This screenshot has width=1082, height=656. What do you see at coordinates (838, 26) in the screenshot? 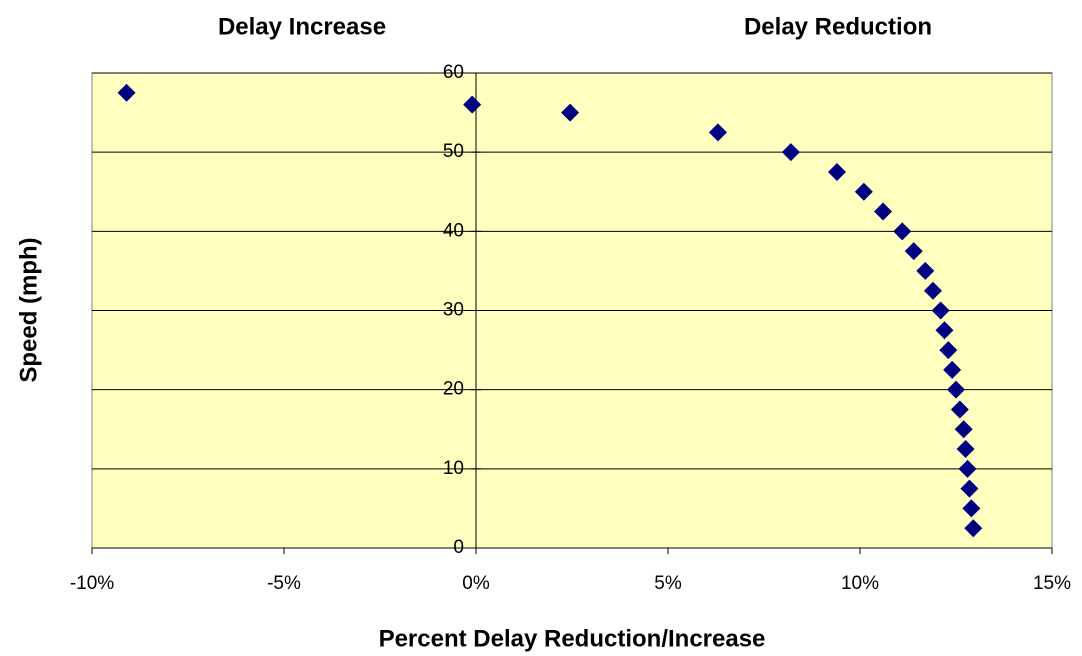
I see `annotation: Delay Reduction` at bounding box center [838, 26].